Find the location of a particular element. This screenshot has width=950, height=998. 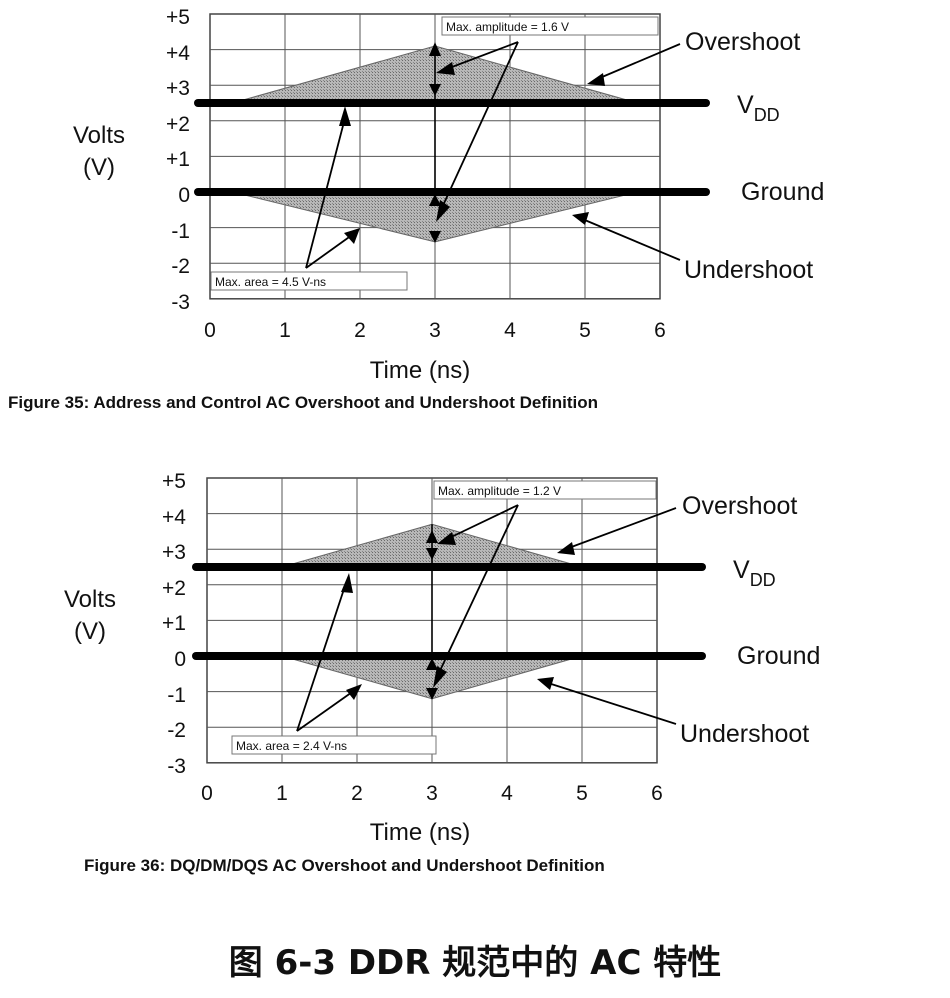

max-amplitude-text: Max. amplitude = 1.2 V is located at coordinates (499, 491).